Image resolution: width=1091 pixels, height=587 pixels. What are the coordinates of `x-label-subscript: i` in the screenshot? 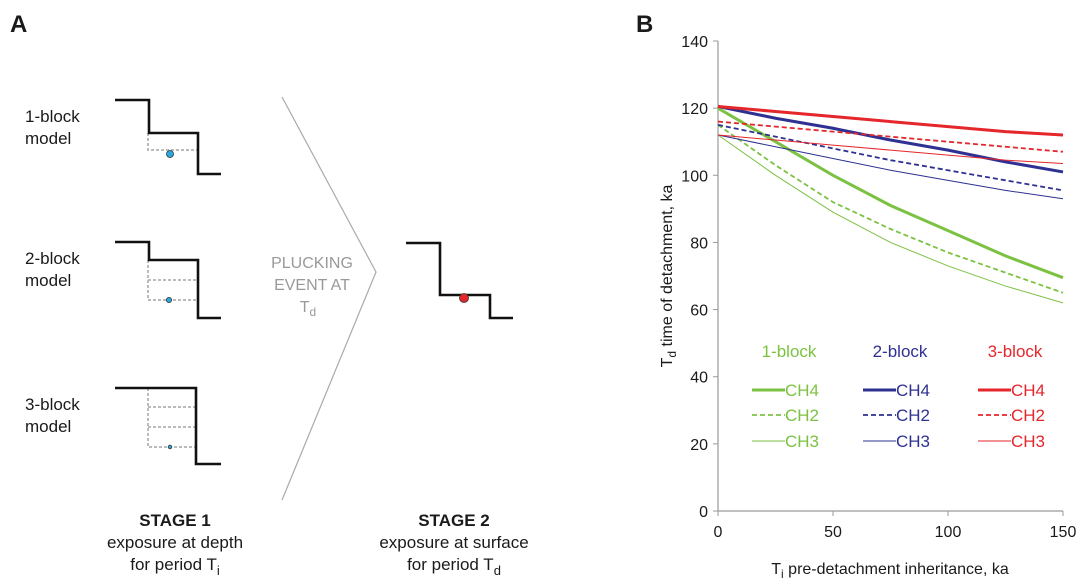 It's located at (782, 574).